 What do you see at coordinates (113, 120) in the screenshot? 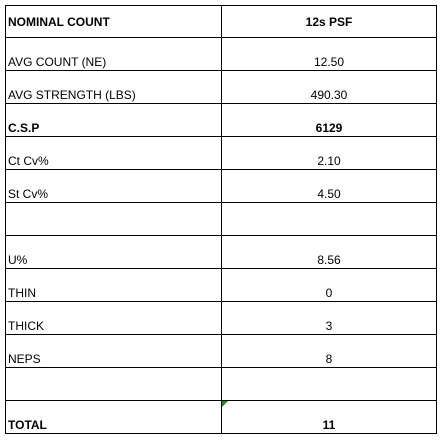
I see `row-label-csp: C.S.P` at bounding box center [113, 120].